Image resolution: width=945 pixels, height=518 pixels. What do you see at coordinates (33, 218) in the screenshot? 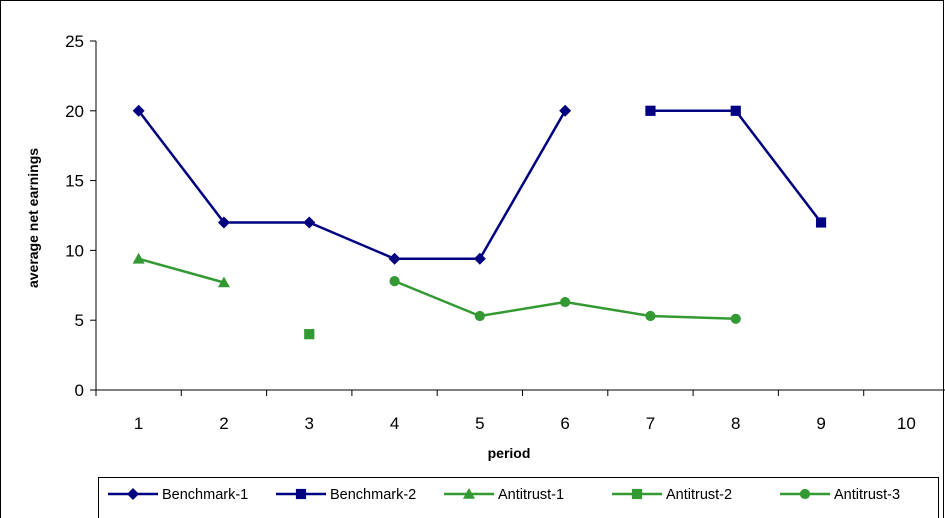
I see `y-axis-title: average net earnings` at bounding box center [33, 218].